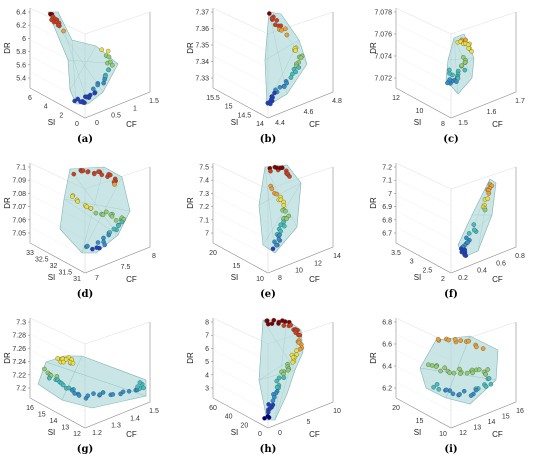 This screenshot has width=550, height=466. Describe the element at coordinates (418, 432) in the screenshot. I see `si-axis-label: SI` at that location.